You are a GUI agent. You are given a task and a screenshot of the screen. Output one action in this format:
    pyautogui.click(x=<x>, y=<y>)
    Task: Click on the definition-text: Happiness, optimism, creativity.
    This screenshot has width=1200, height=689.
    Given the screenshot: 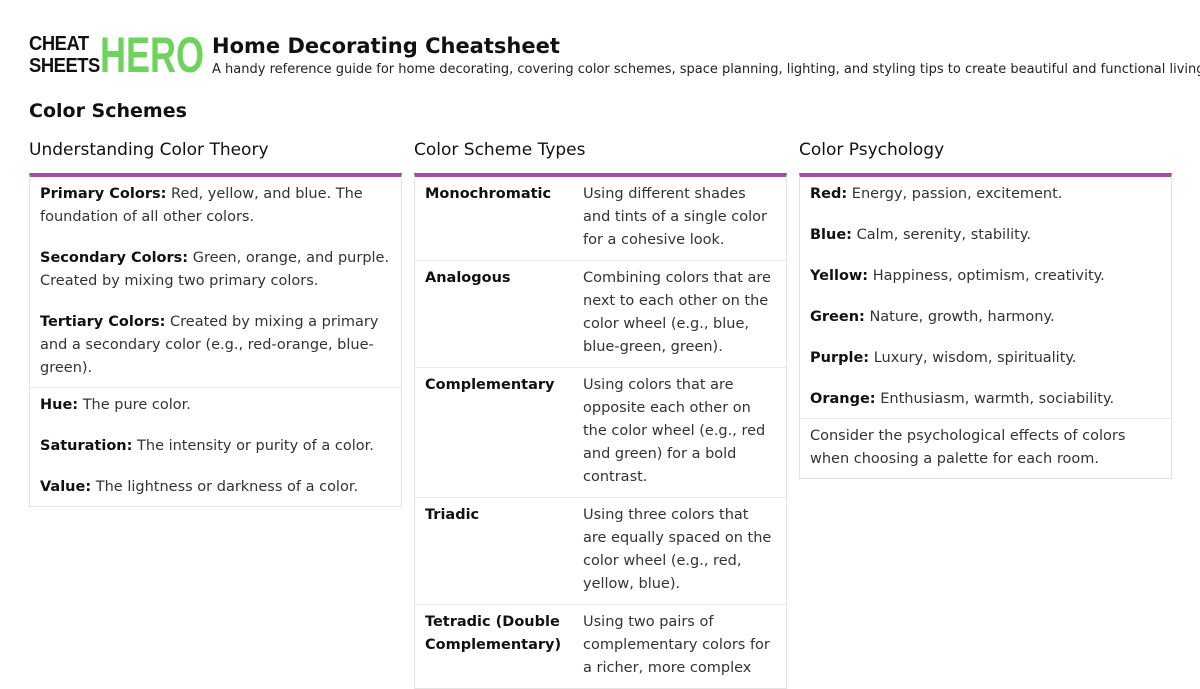 What is the action you would take?
    pyautogui.click(x=986, y=276)
    